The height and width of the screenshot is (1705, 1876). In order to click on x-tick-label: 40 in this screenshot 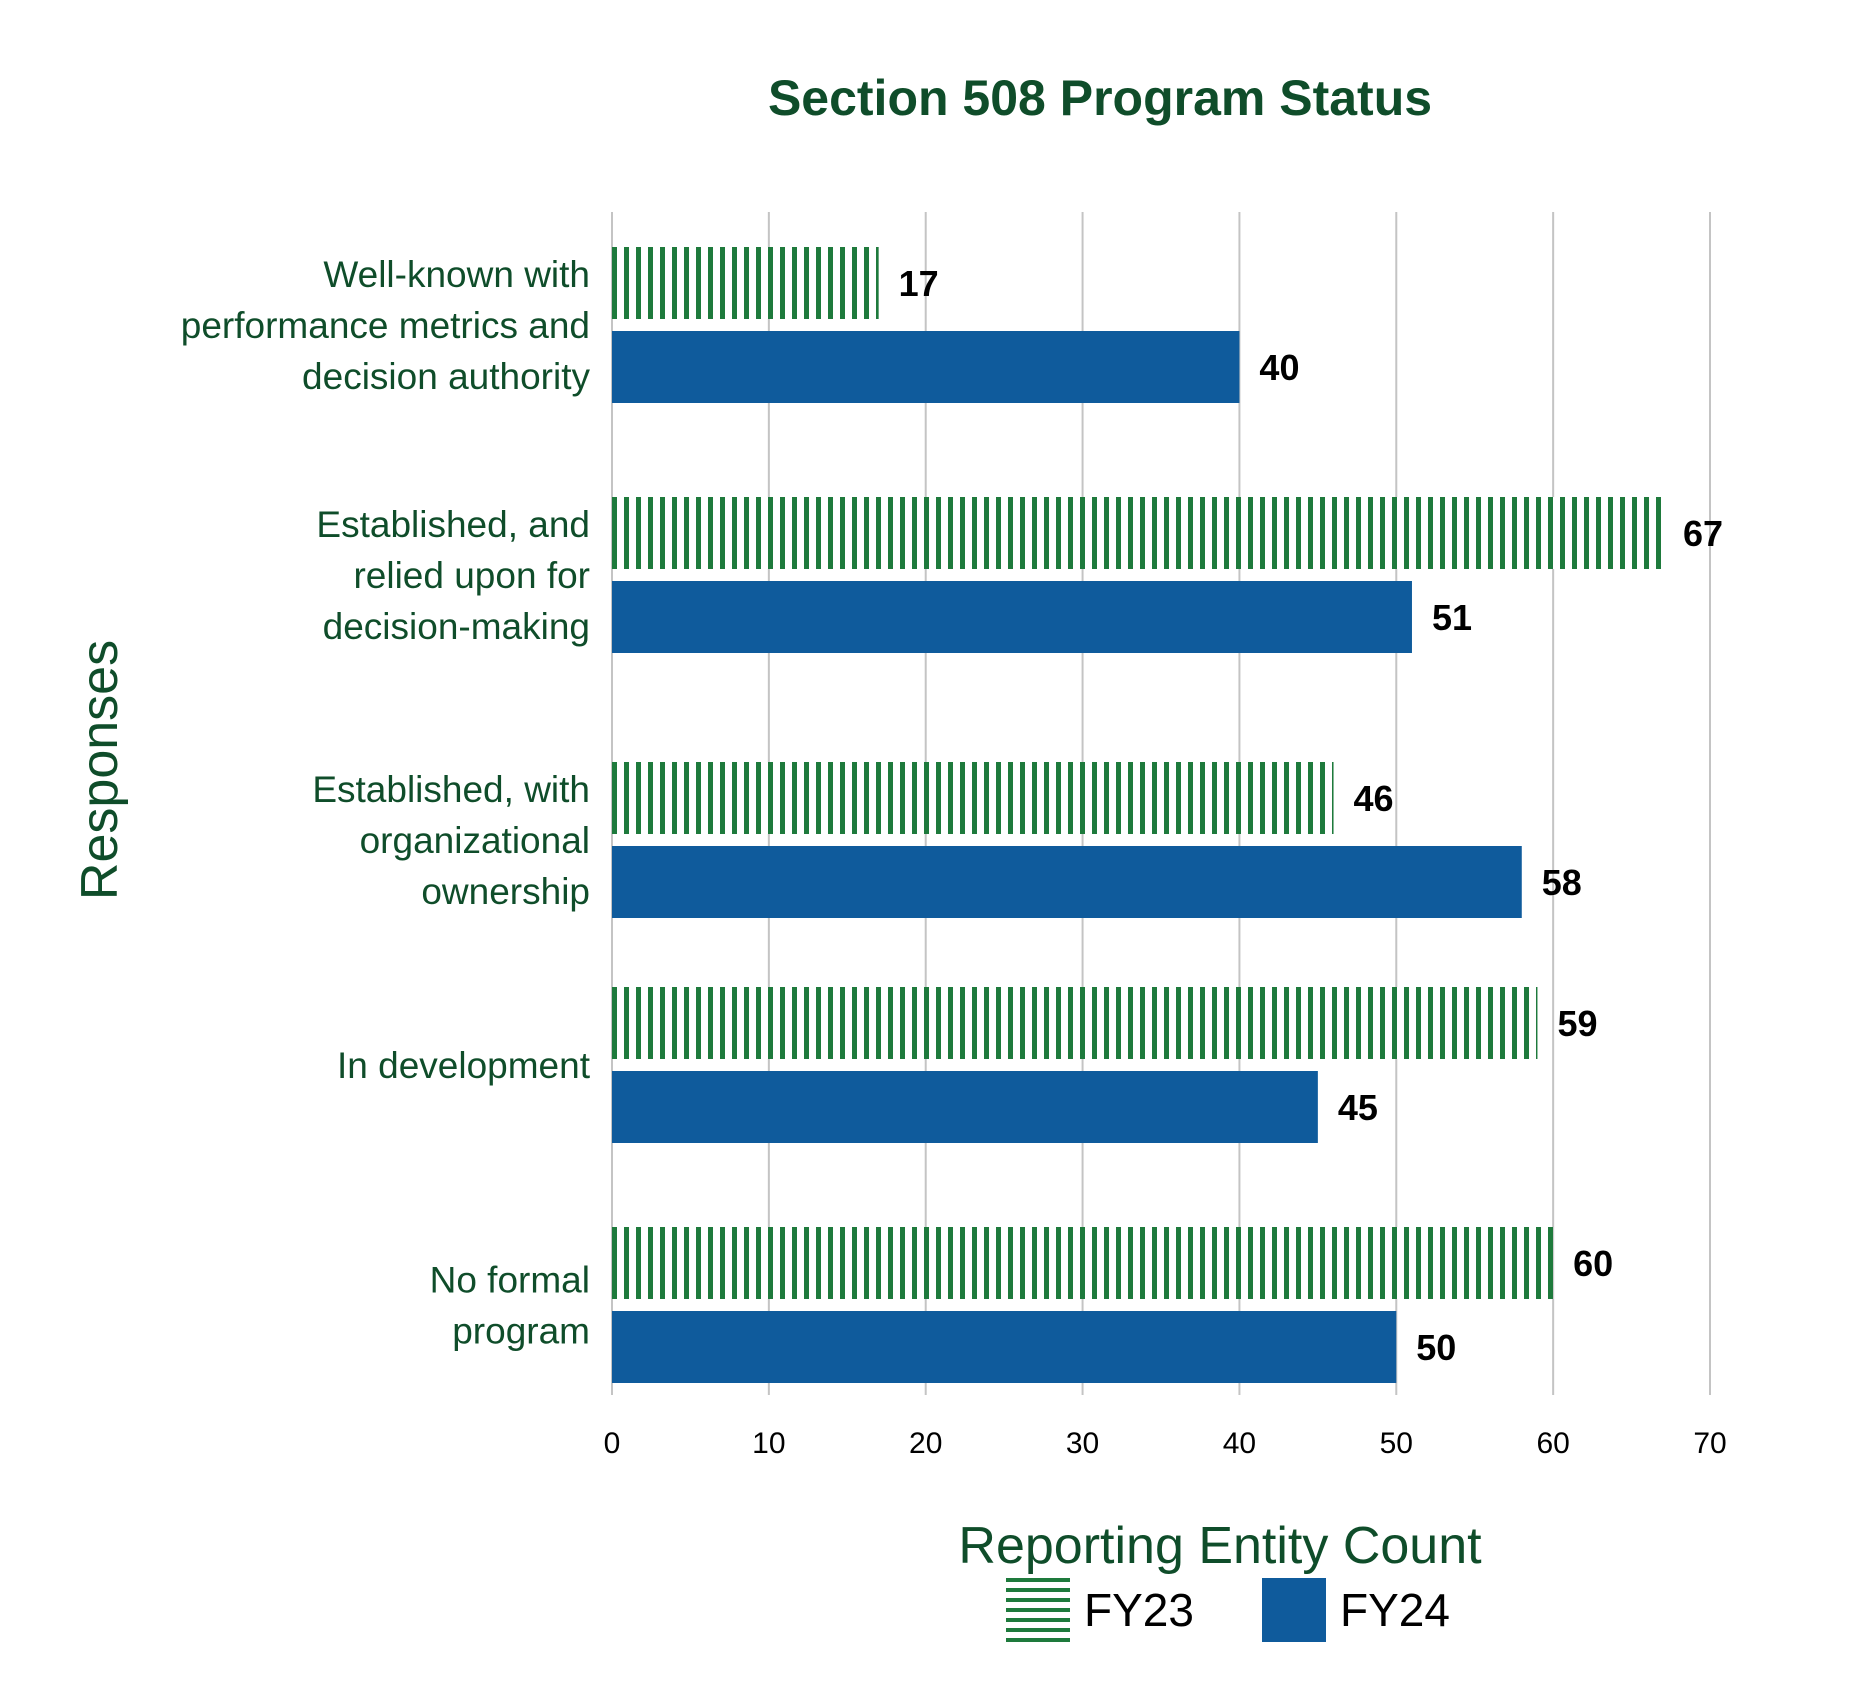, I will do `click(1239, 1443)`.